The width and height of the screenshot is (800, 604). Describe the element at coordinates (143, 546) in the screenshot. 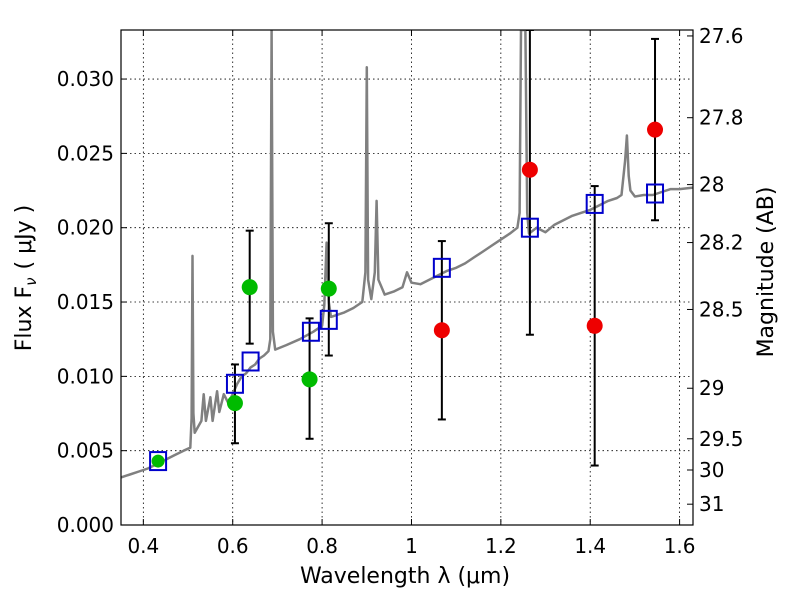

I see `x-tick-label: 0.4` at that location.